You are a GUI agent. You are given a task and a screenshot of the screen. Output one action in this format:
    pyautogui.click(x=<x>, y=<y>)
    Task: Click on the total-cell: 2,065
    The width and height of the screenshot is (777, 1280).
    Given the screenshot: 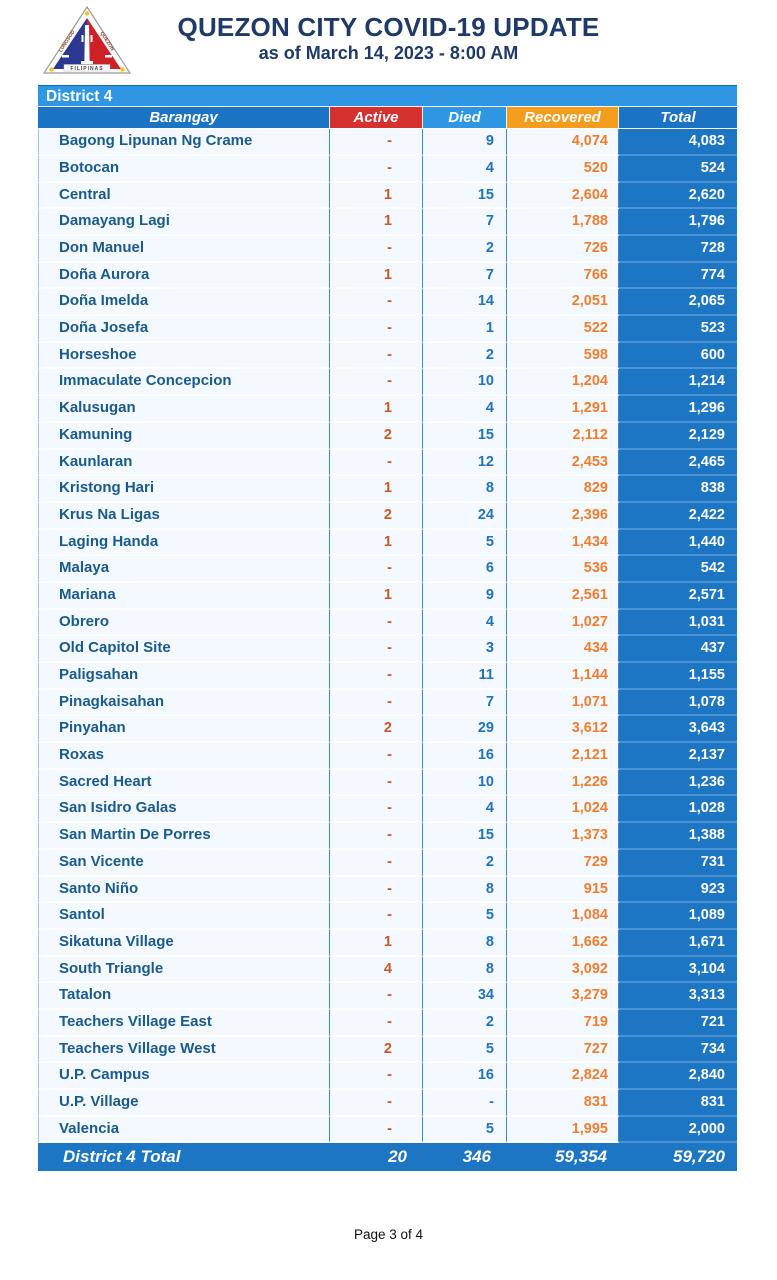 What is the action you would take?
    pyautogui.click(x=678, y=303)
    